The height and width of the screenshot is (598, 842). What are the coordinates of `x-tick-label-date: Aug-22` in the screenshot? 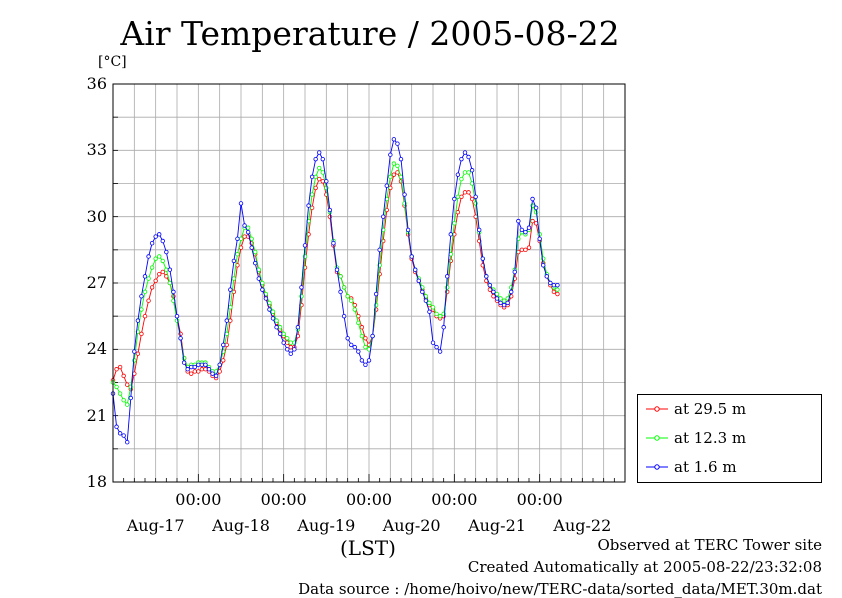 It's located at (582, 525).